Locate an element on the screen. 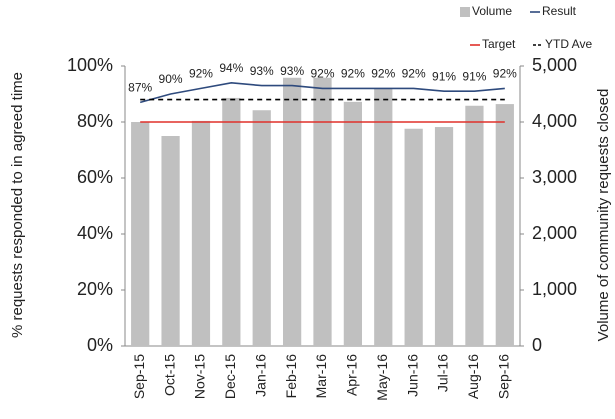 The image size is (615, 419). x-tick-label: Nov-15 is located at coordinates (200, 376).